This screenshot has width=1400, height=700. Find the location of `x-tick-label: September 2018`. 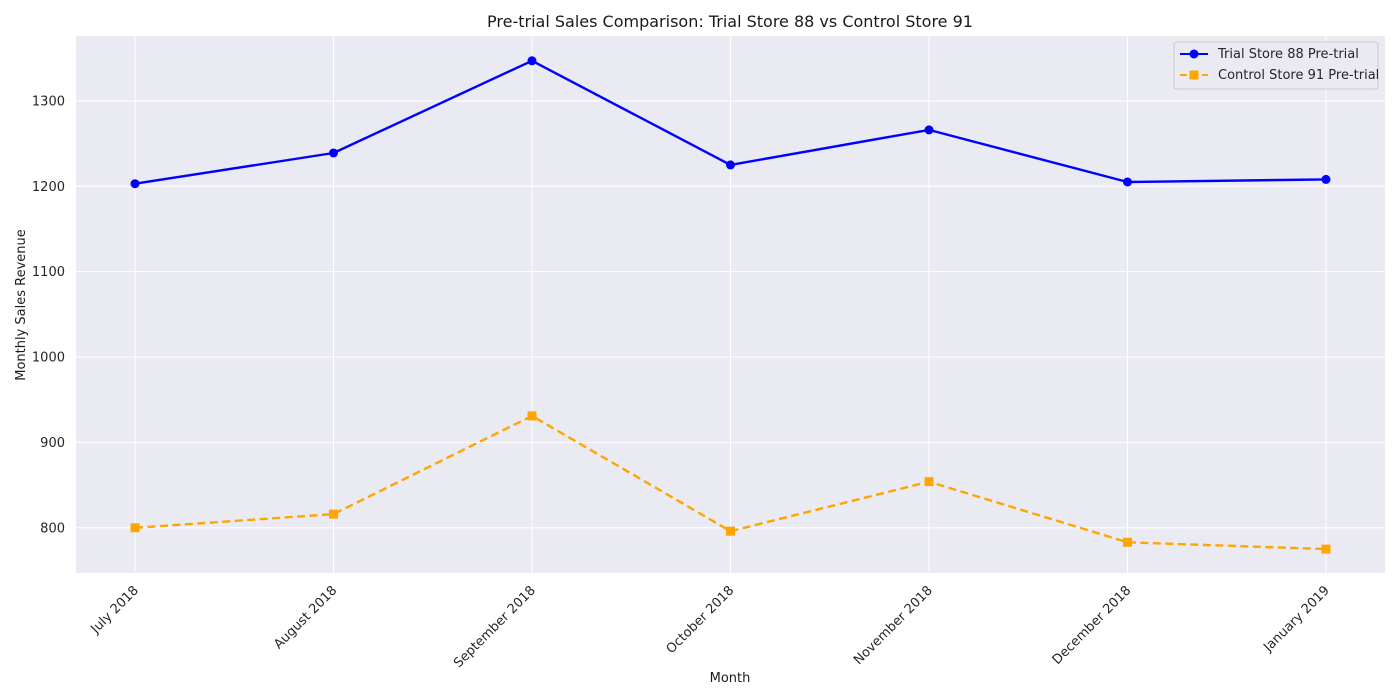

x-tick-label: September 2018 is located at coordinates (495, 627).